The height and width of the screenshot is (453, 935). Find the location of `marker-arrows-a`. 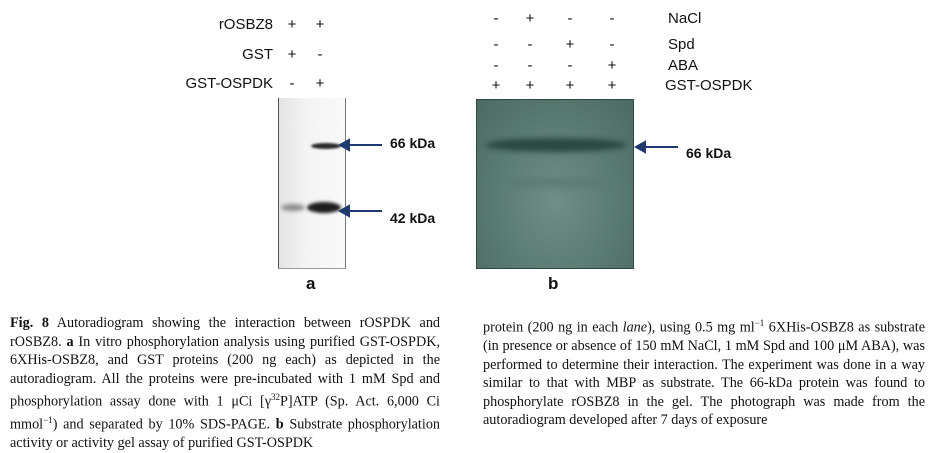

marker-arrows-a is located at coordinates (360, 178).